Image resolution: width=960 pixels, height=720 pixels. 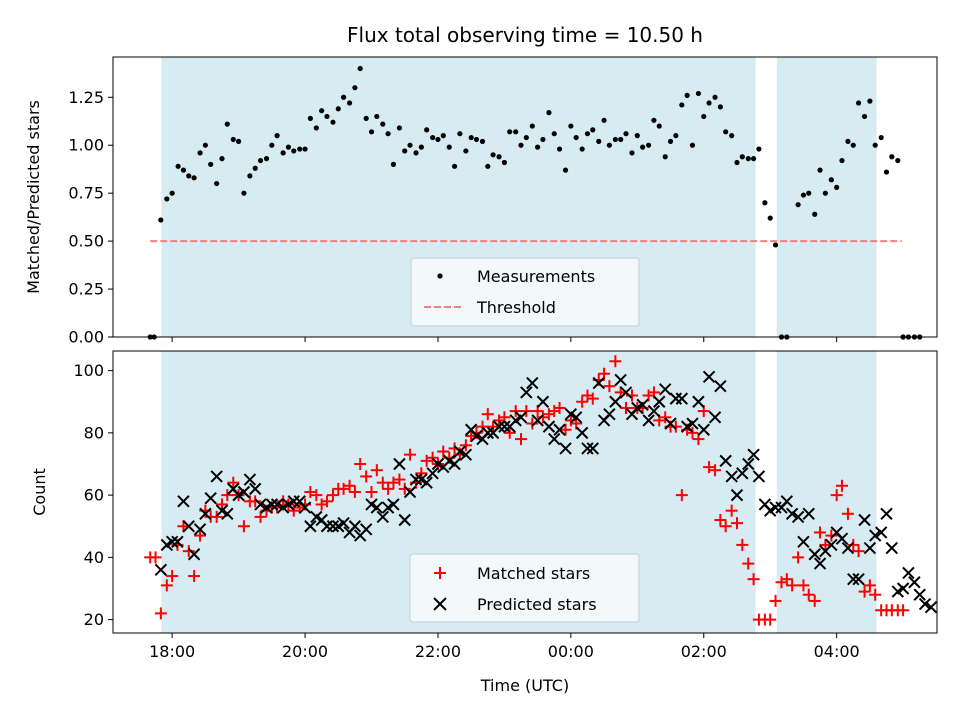 What do you see at coordinates (525, 35) in the screenshot?
I see `figure-title: Flux total observing time = 10.50 h` at bounding box center [525, 35].